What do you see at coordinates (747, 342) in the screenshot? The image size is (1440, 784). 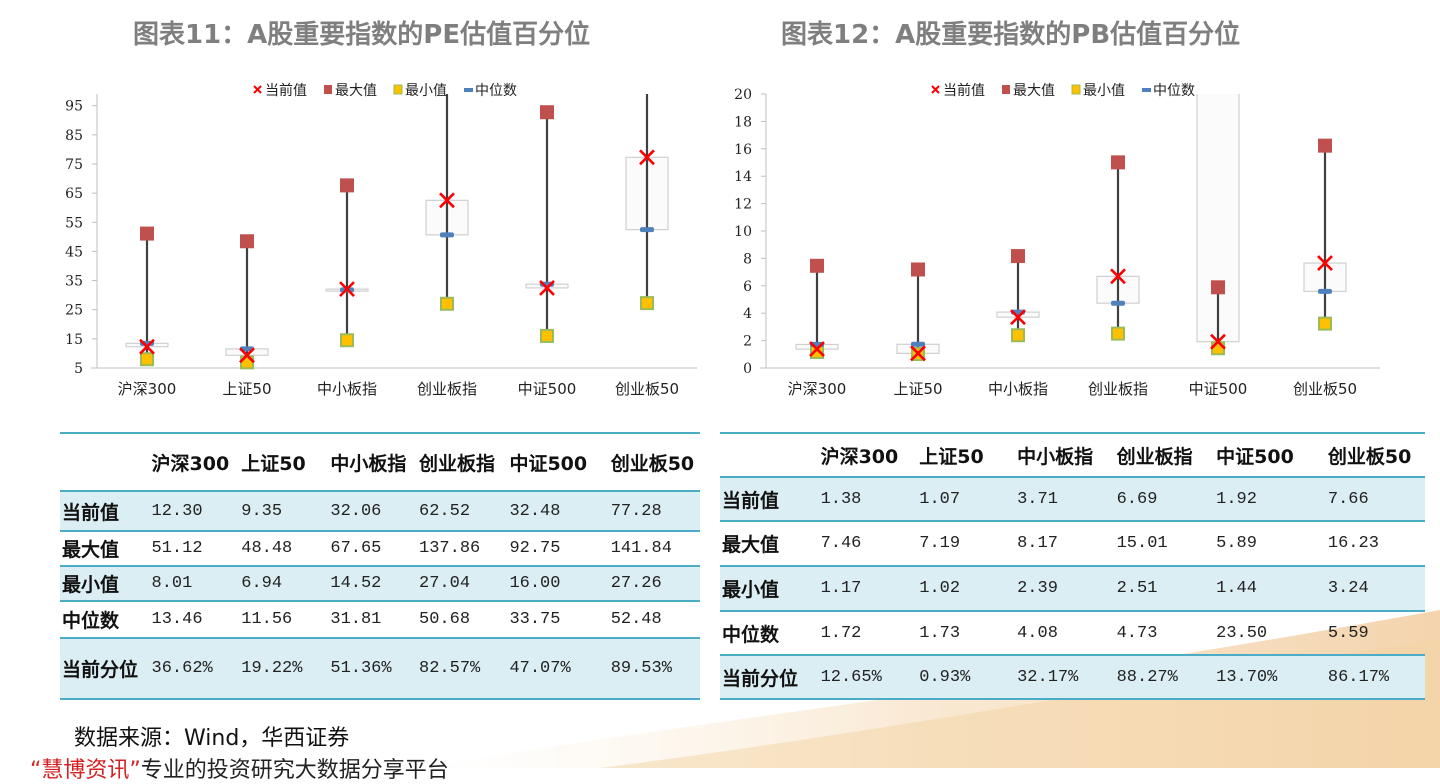 I see `y-tick-label: 2` at bounding box center [747, 342].